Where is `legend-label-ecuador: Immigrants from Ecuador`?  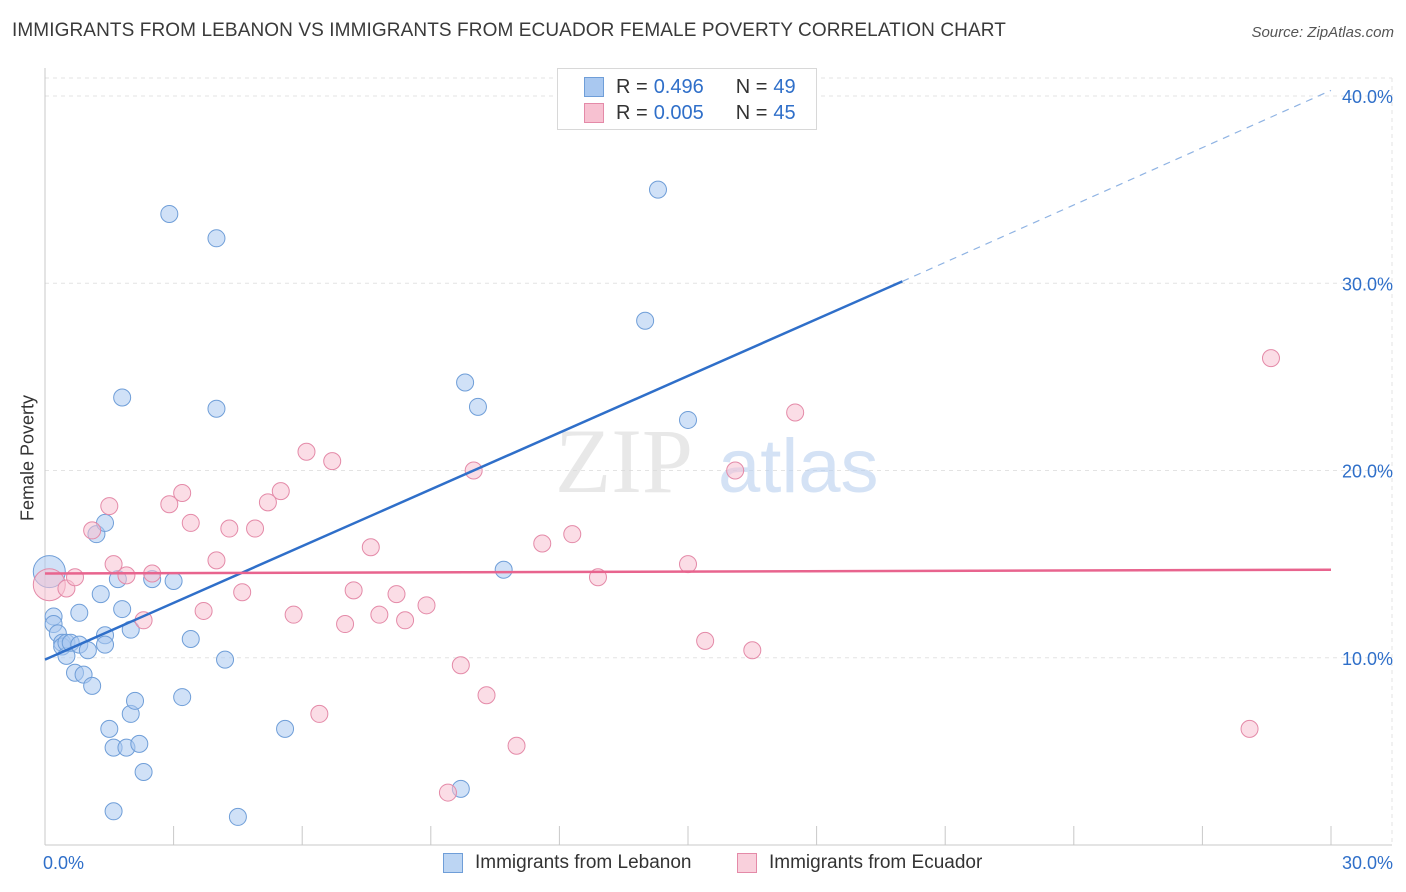
legend-label-ecuador: Immigrants from Ecuador is located at coordinates (876, 862).